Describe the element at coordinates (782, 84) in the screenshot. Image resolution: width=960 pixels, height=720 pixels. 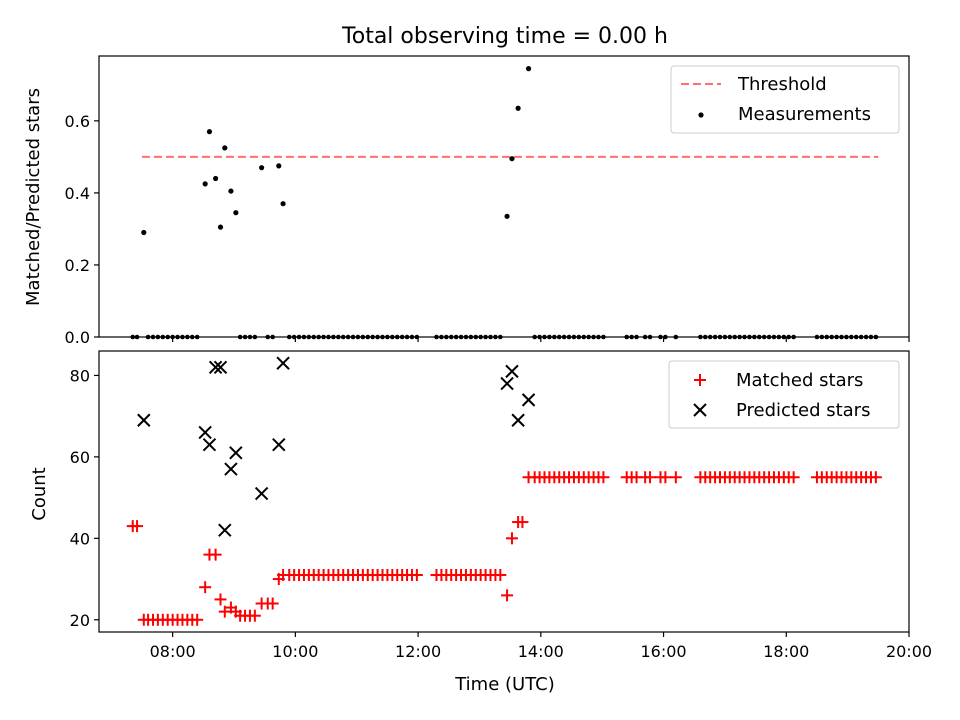
I see `threshold-legend-label: Threshold` at that location.